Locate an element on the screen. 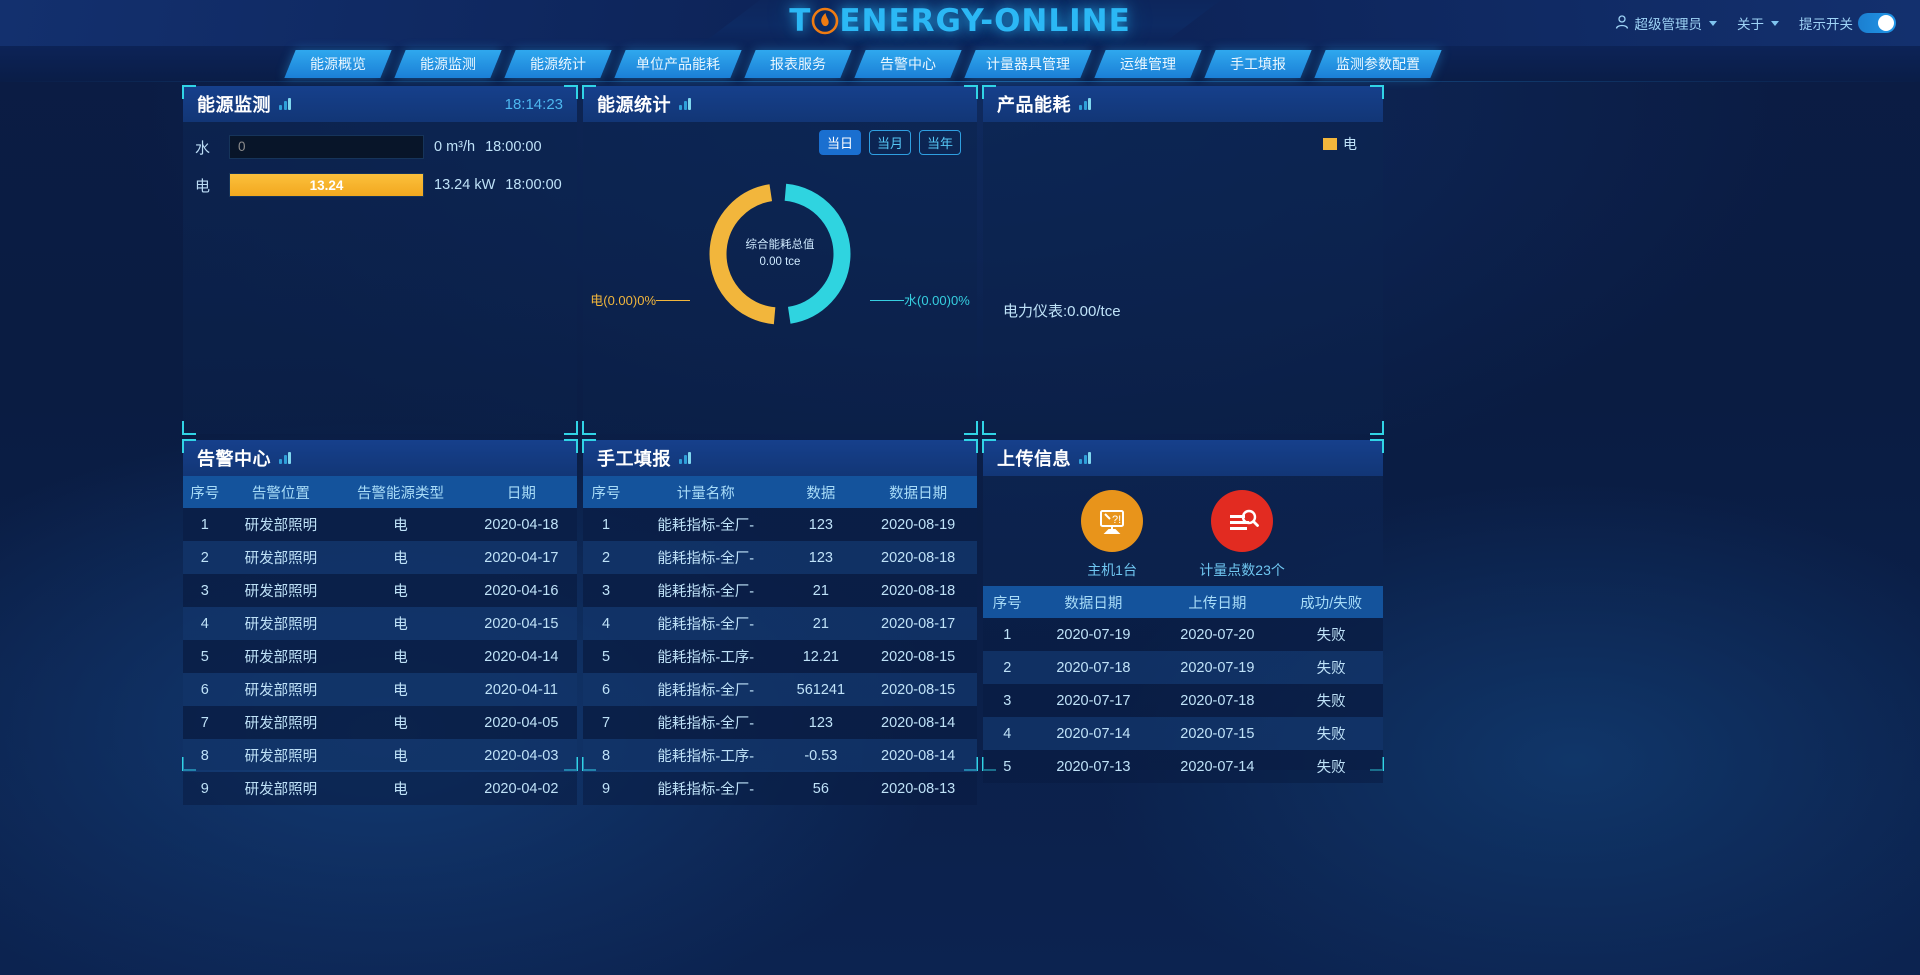 Image resolution: width=1920 pixels, height=975 pixels. table-row: 5 研发部照明电 2020-04-14 is located at coordinates (380, 656).